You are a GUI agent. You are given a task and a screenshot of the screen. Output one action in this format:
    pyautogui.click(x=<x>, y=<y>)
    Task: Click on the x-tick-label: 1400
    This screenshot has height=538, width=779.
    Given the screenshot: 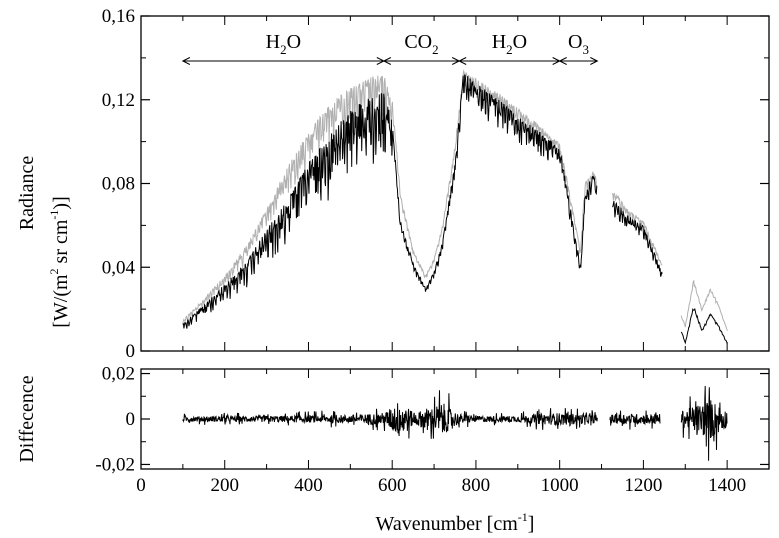 What is the action you would take?
    pyautogui.click(x=727, y=485)
    